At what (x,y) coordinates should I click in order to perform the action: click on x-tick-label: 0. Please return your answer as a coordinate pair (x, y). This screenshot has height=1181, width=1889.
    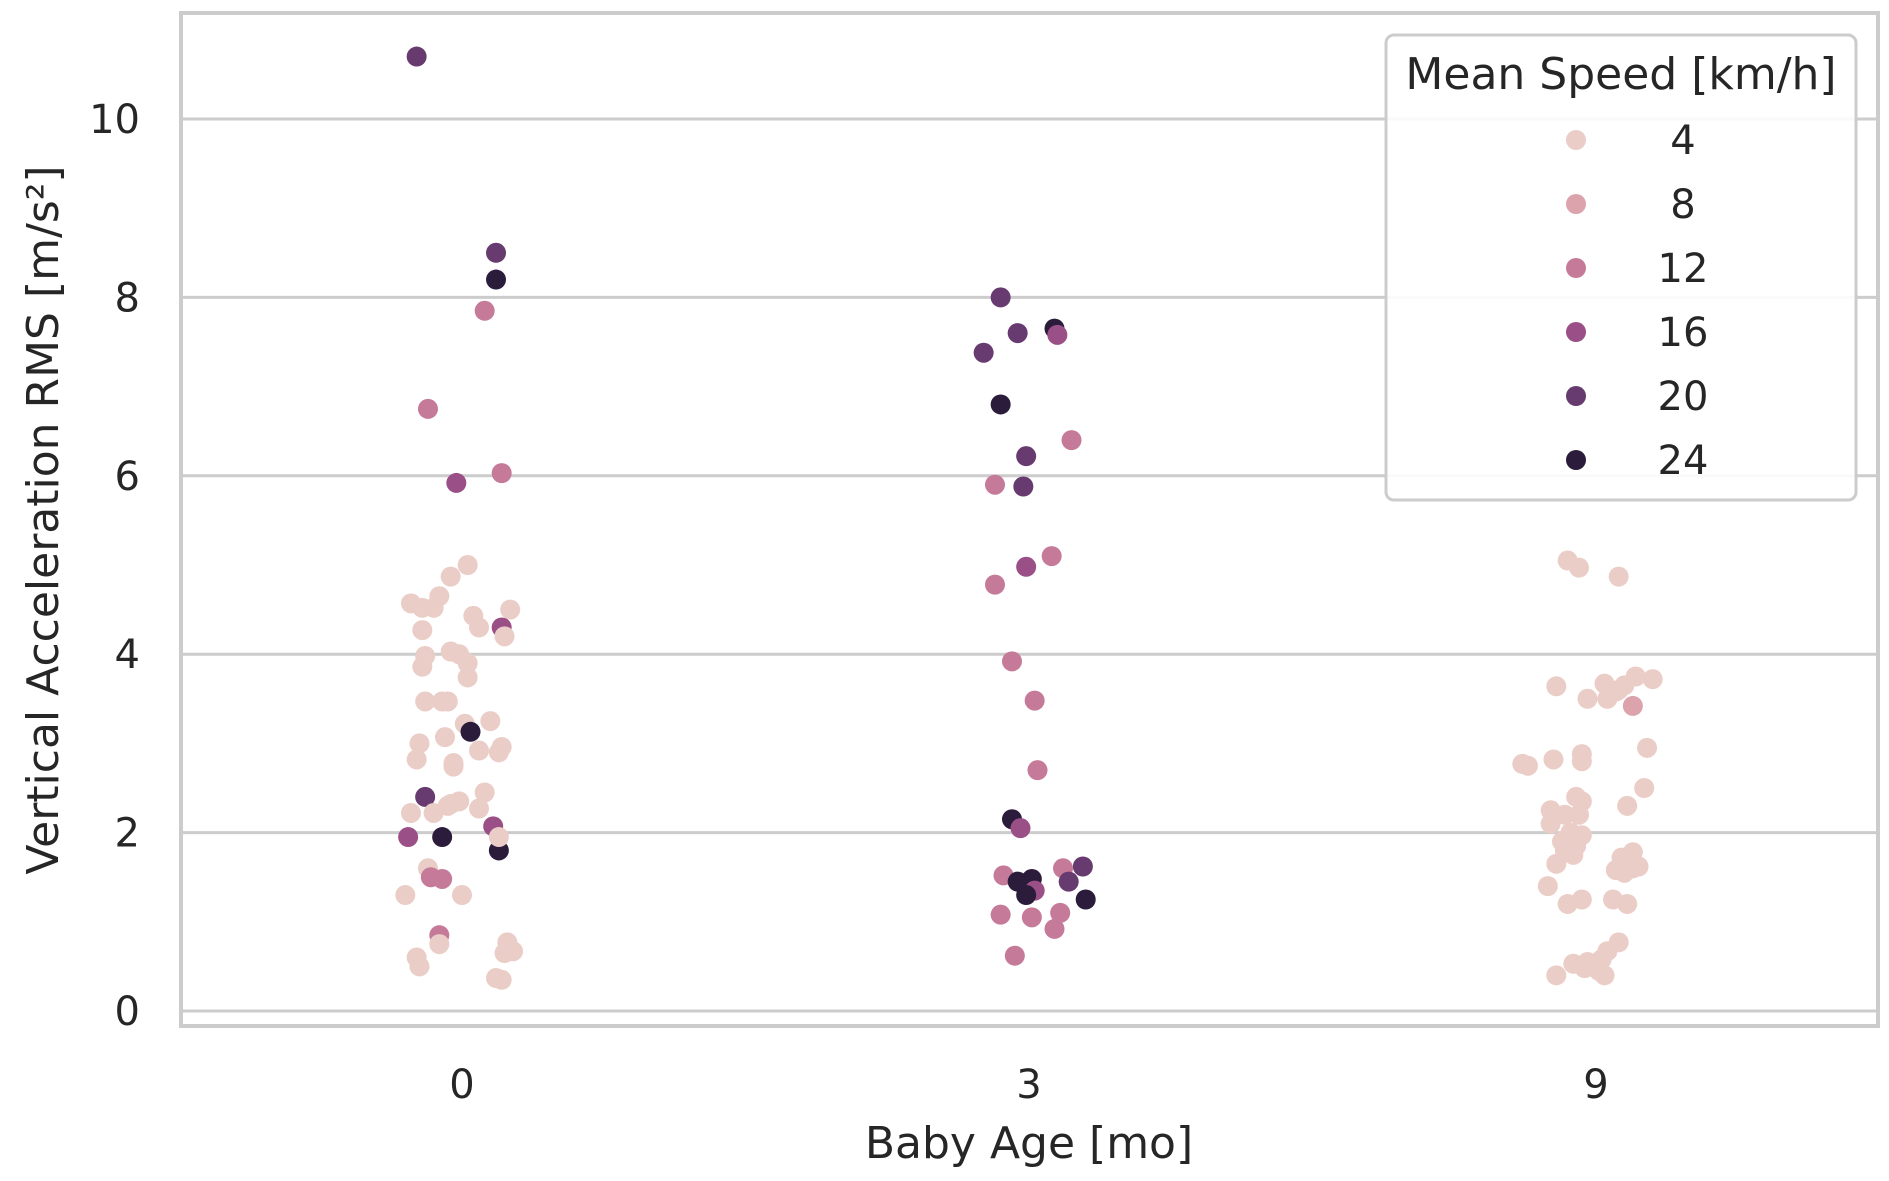
    Looking at the image, I should click on (461, 1085).